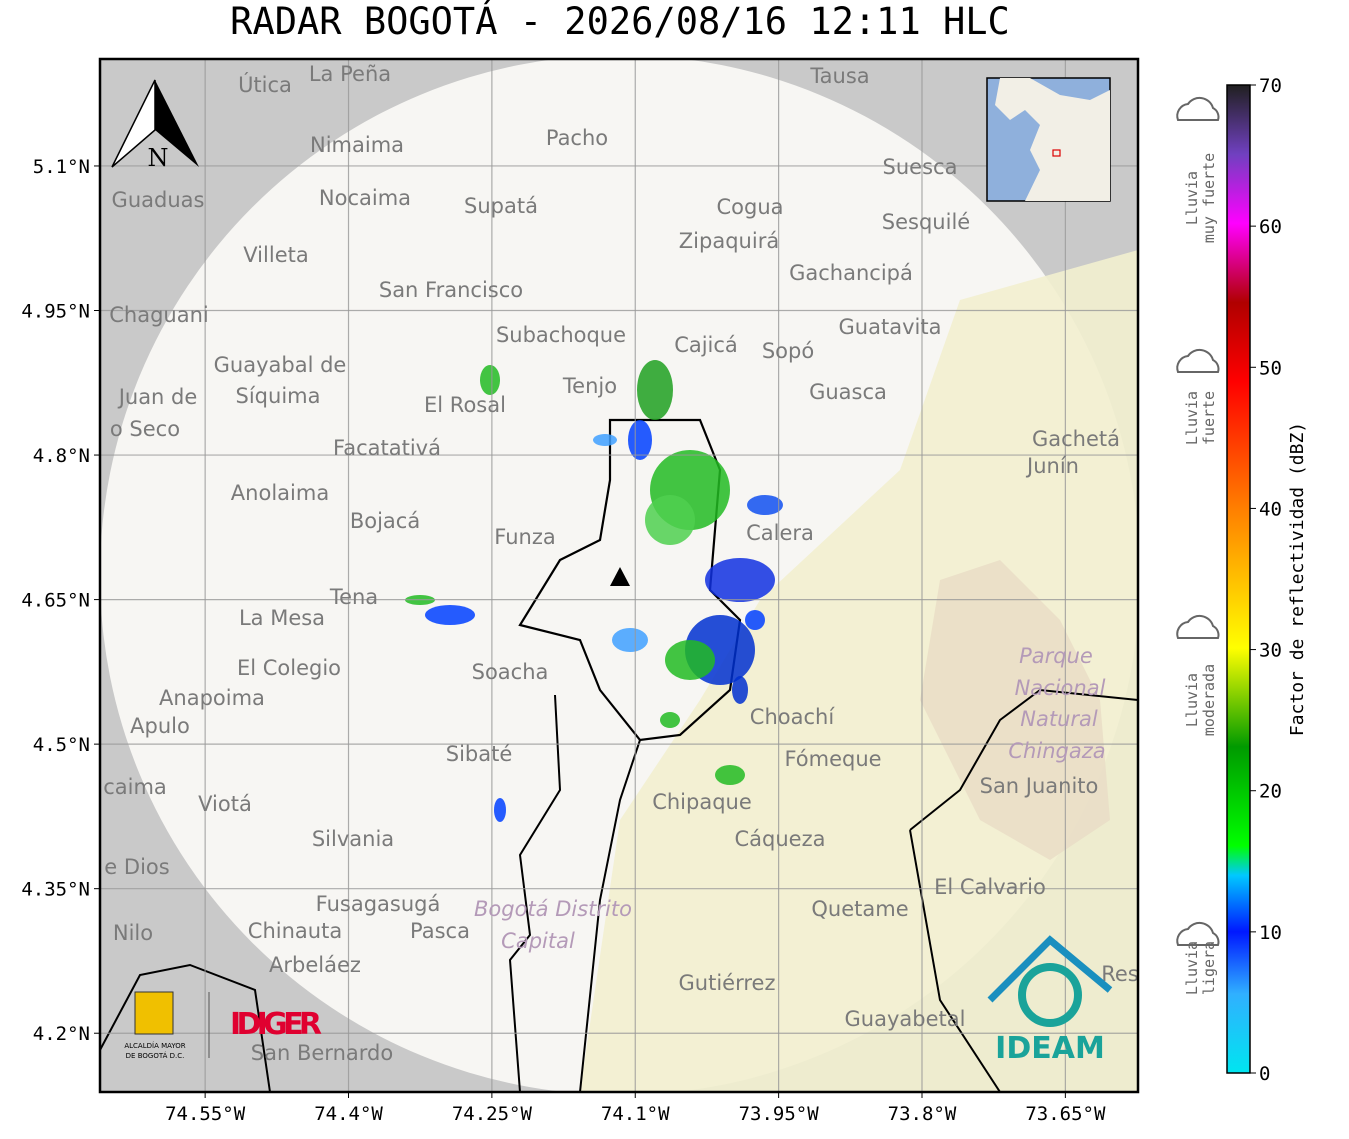  What do you see at coordinates (155, 125) in the screenshot?
I see `north-arrow: N` at bounding box center [155, 125].